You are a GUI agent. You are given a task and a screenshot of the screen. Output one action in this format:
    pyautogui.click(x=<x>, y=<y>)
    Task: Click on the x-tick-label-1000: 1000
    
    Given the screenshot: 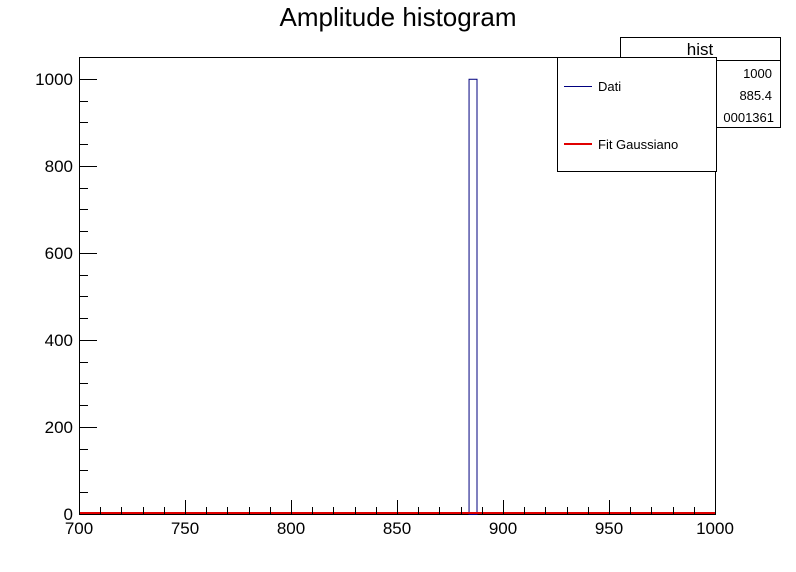 What is the action you would take?
    pyautogui.click(x=715, y=528)
    